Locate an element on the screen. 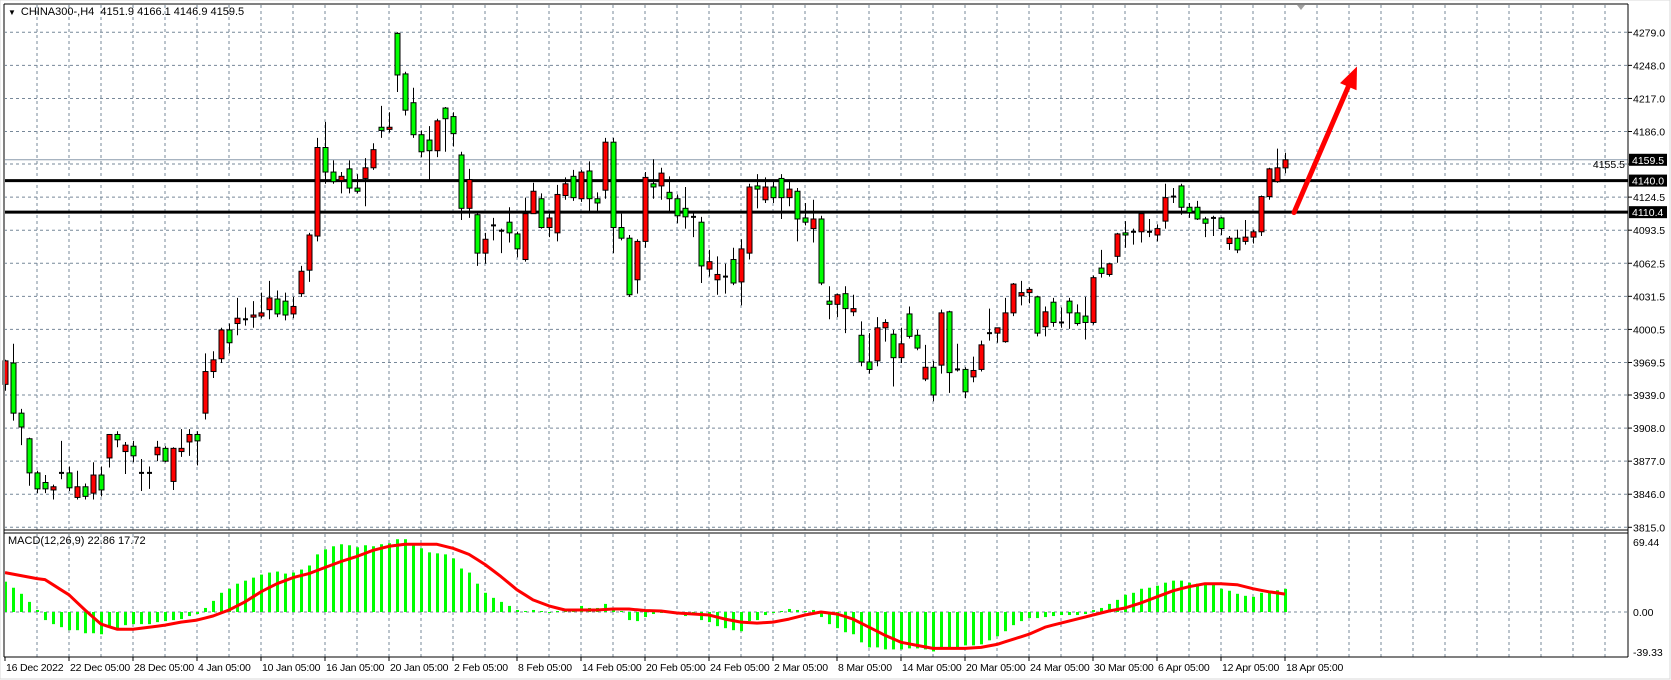 This screenshot has height=680, width=1671. time-tick-label: 16 Dec 2022 is located at coordinates (35, 668).